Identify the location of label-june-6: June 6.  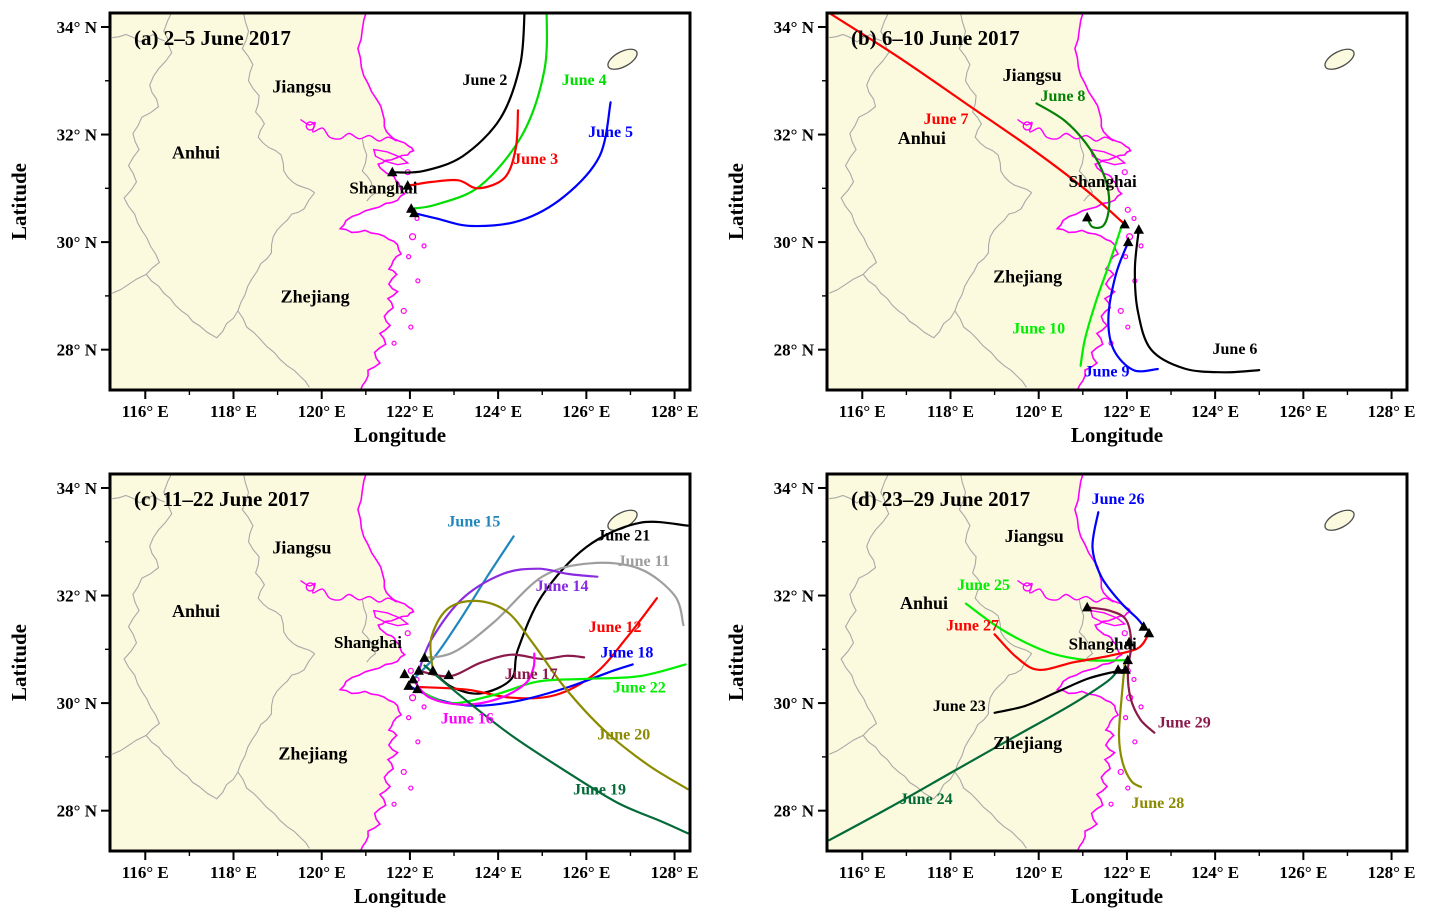
(1235, 349).